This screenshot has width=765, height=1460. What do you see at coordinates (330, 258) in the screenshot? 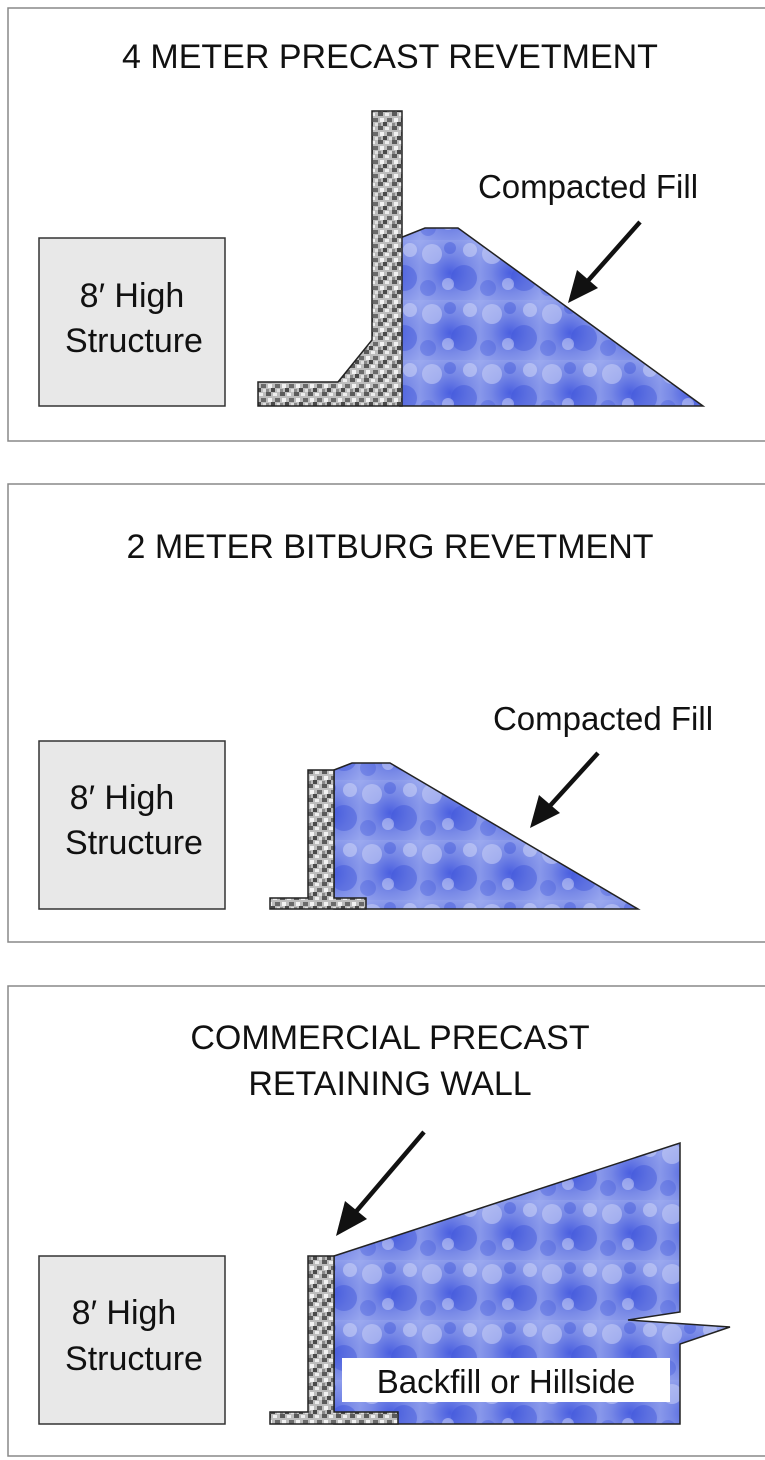
I see `precast-revetment-wall` at bounding box center [330, 258].